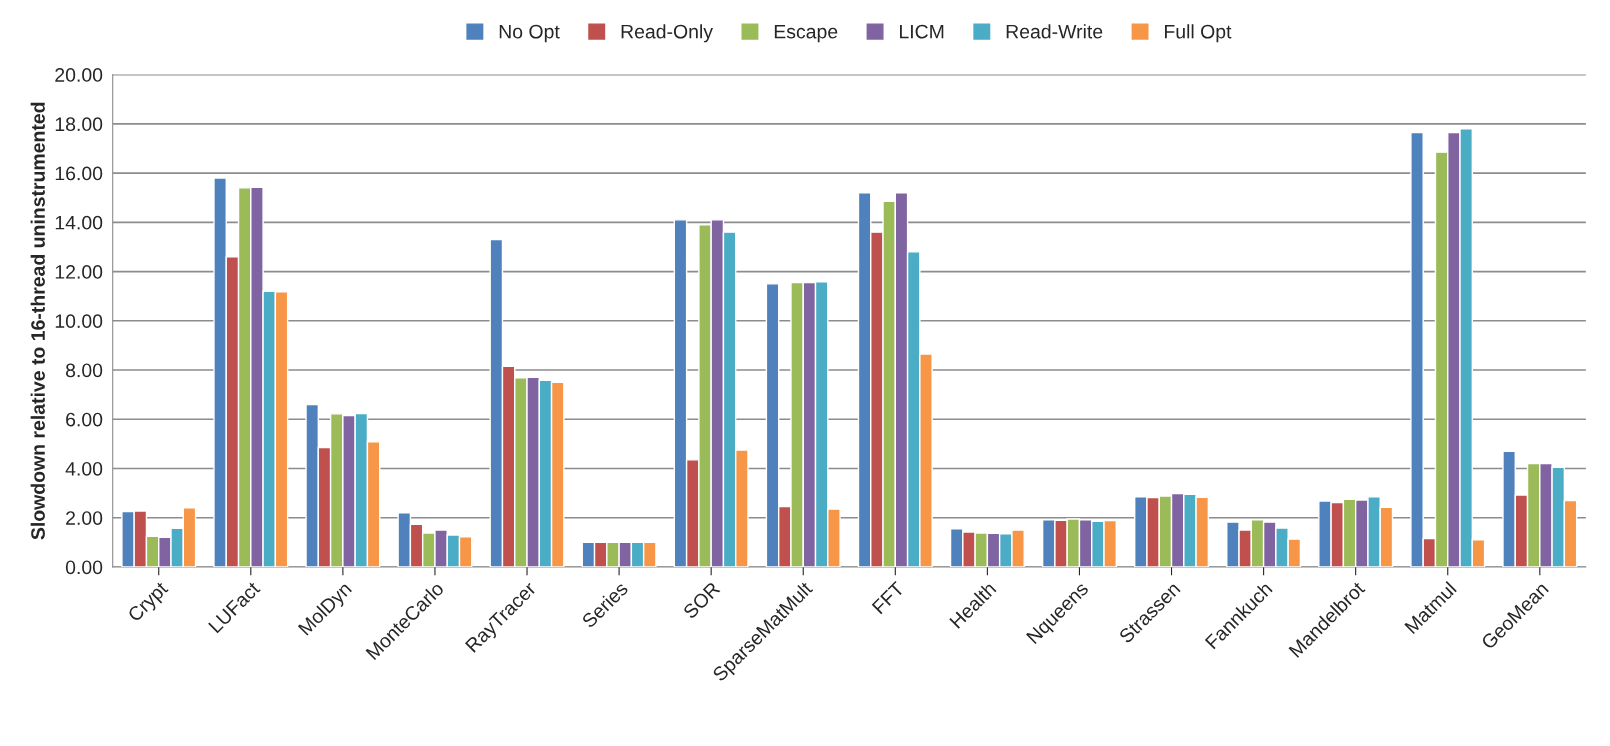 The width and height of the screenshot is (1610, 746). Describe the element at coordinates (79, 124) in the screenshot. I see `y-tick-label: 18.00` at that location.